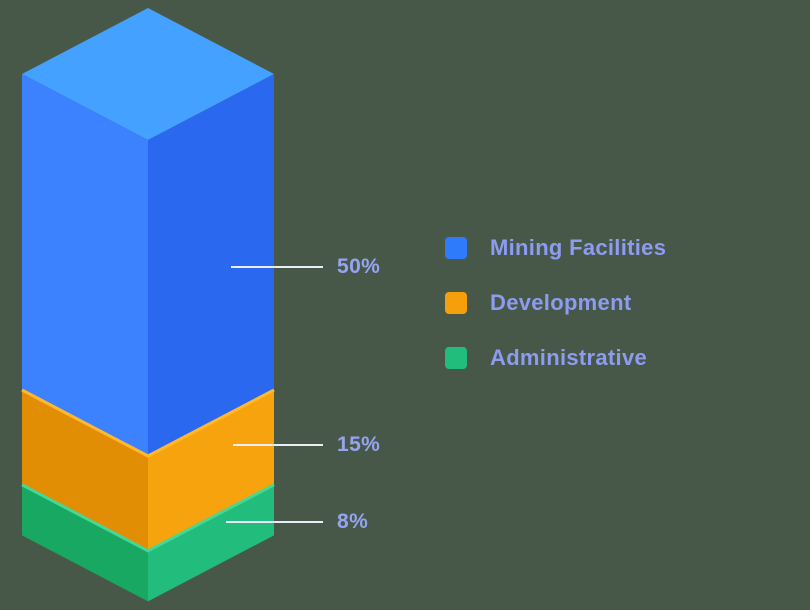  I want to click on callout-administrative: 8%, so click(297, 522).